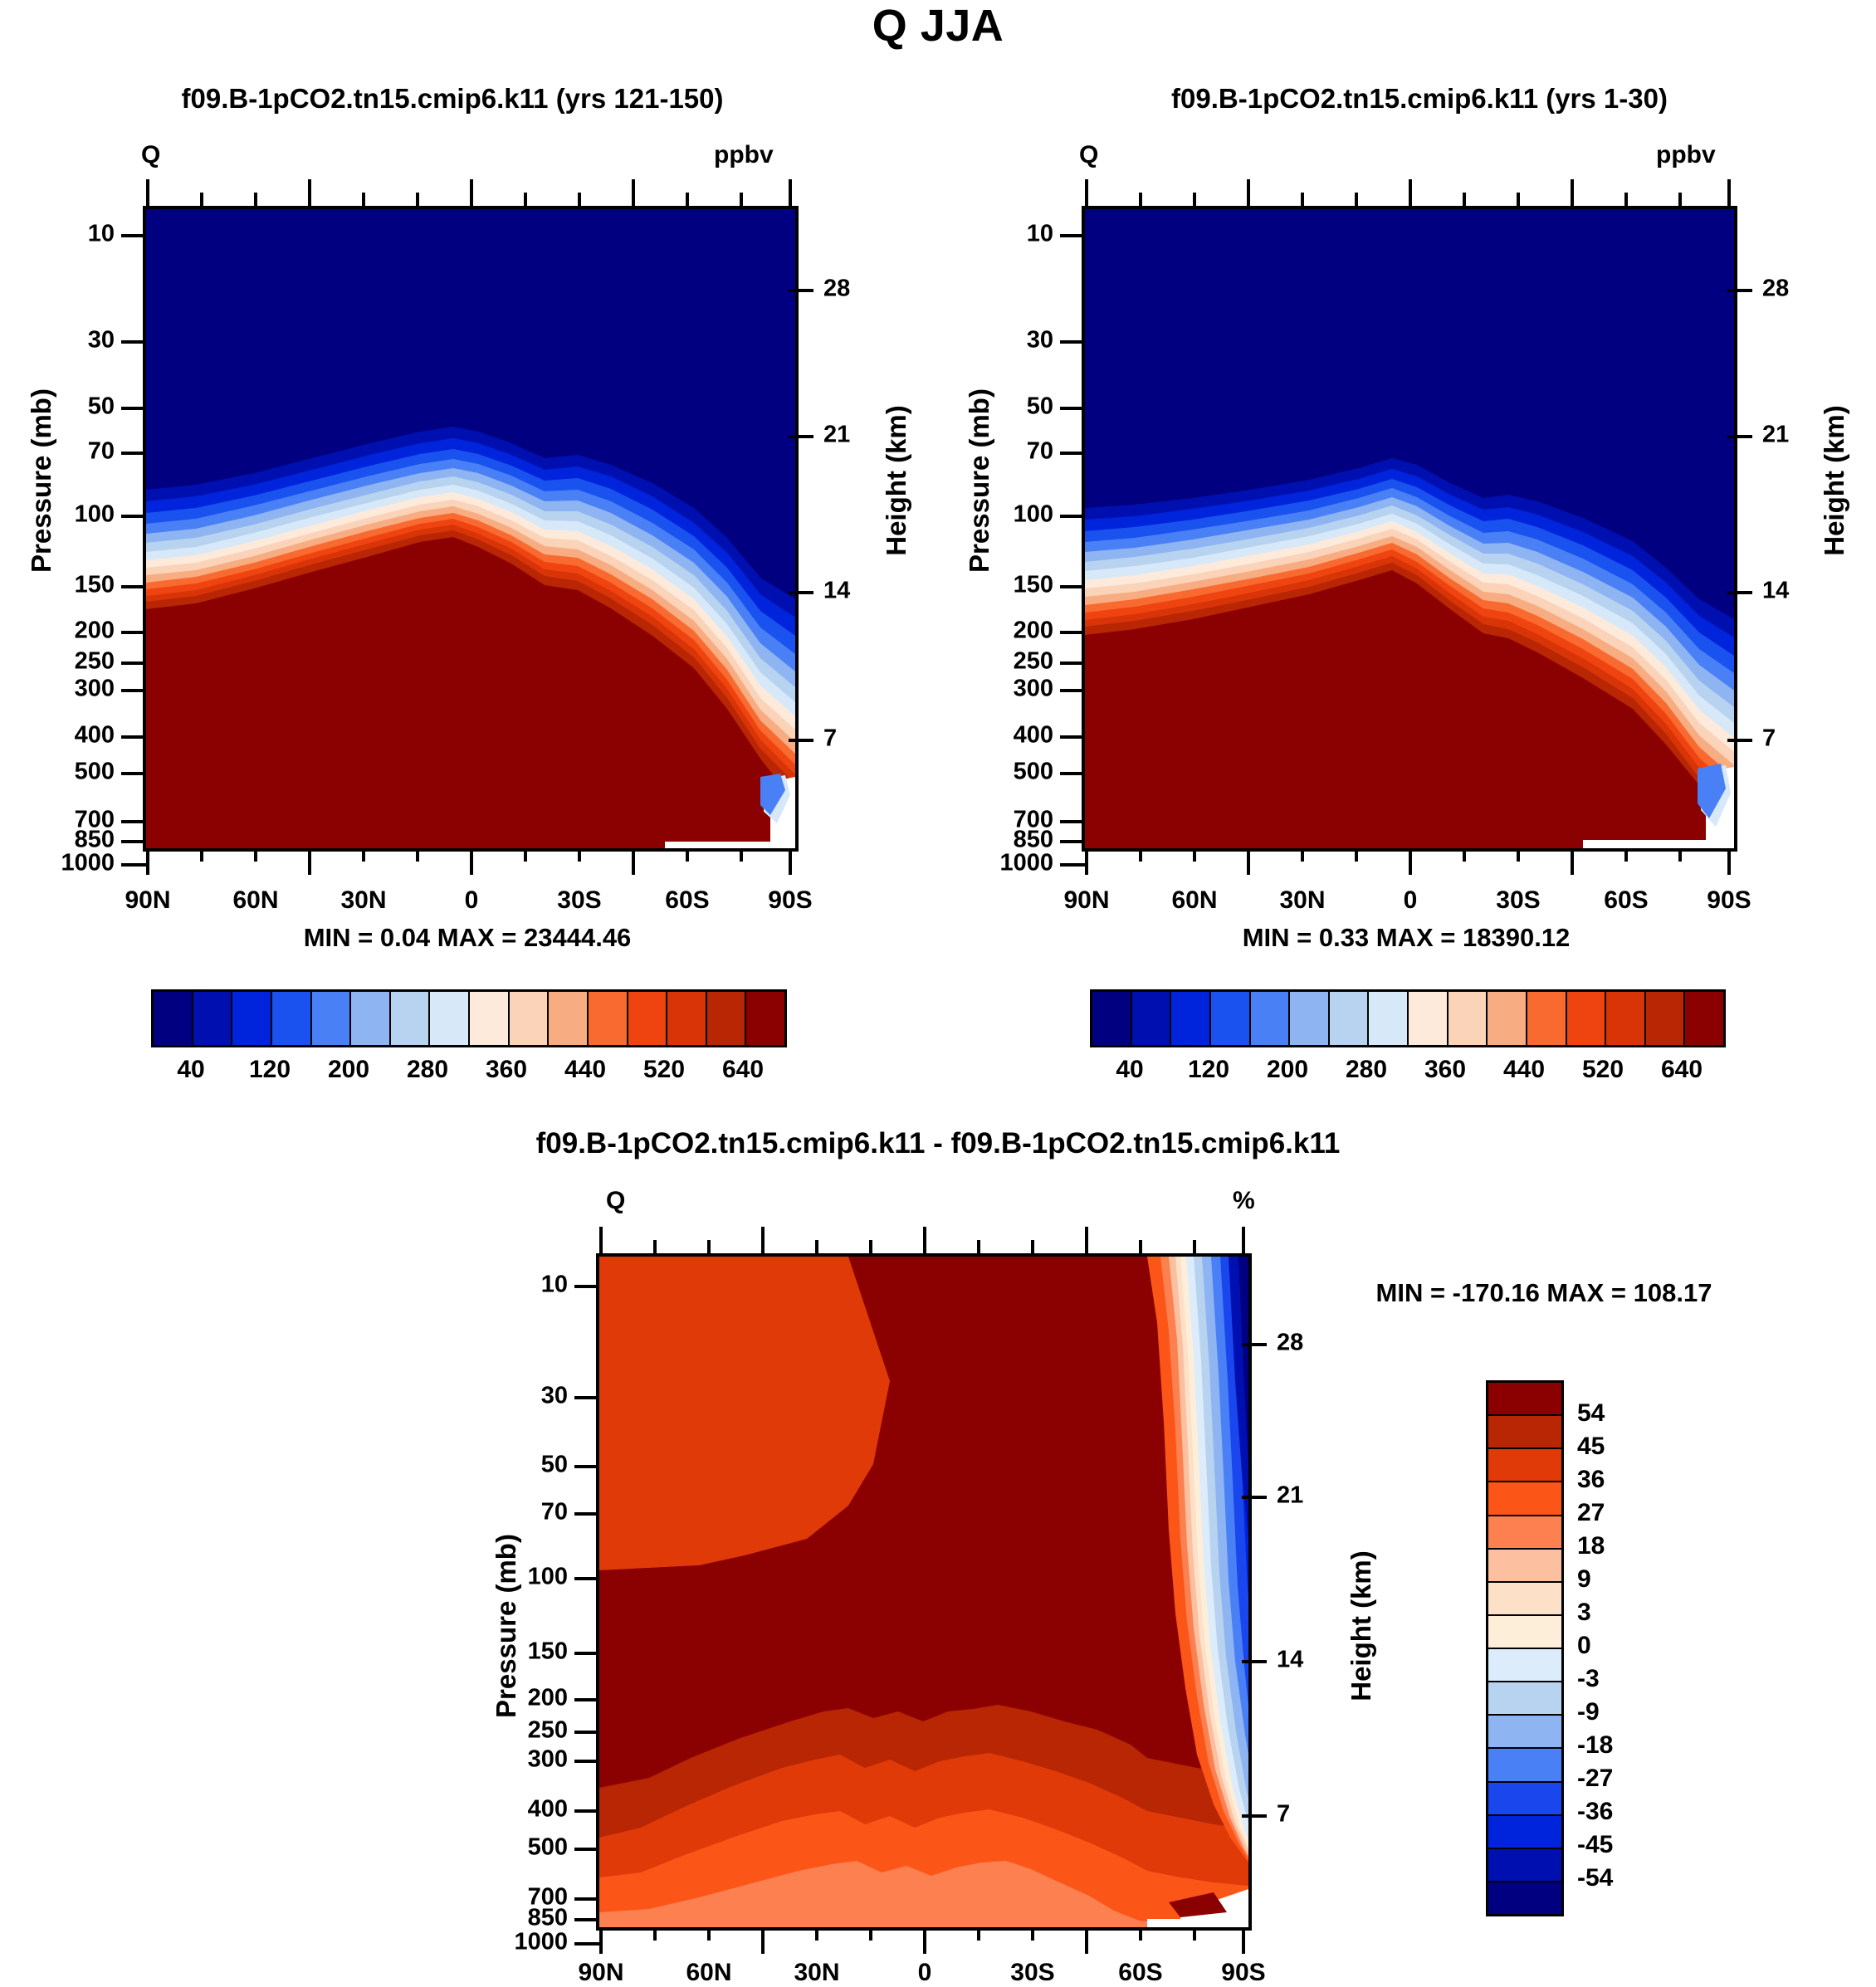  I want to click on colorbar-top-right, so click(1408, 1018).